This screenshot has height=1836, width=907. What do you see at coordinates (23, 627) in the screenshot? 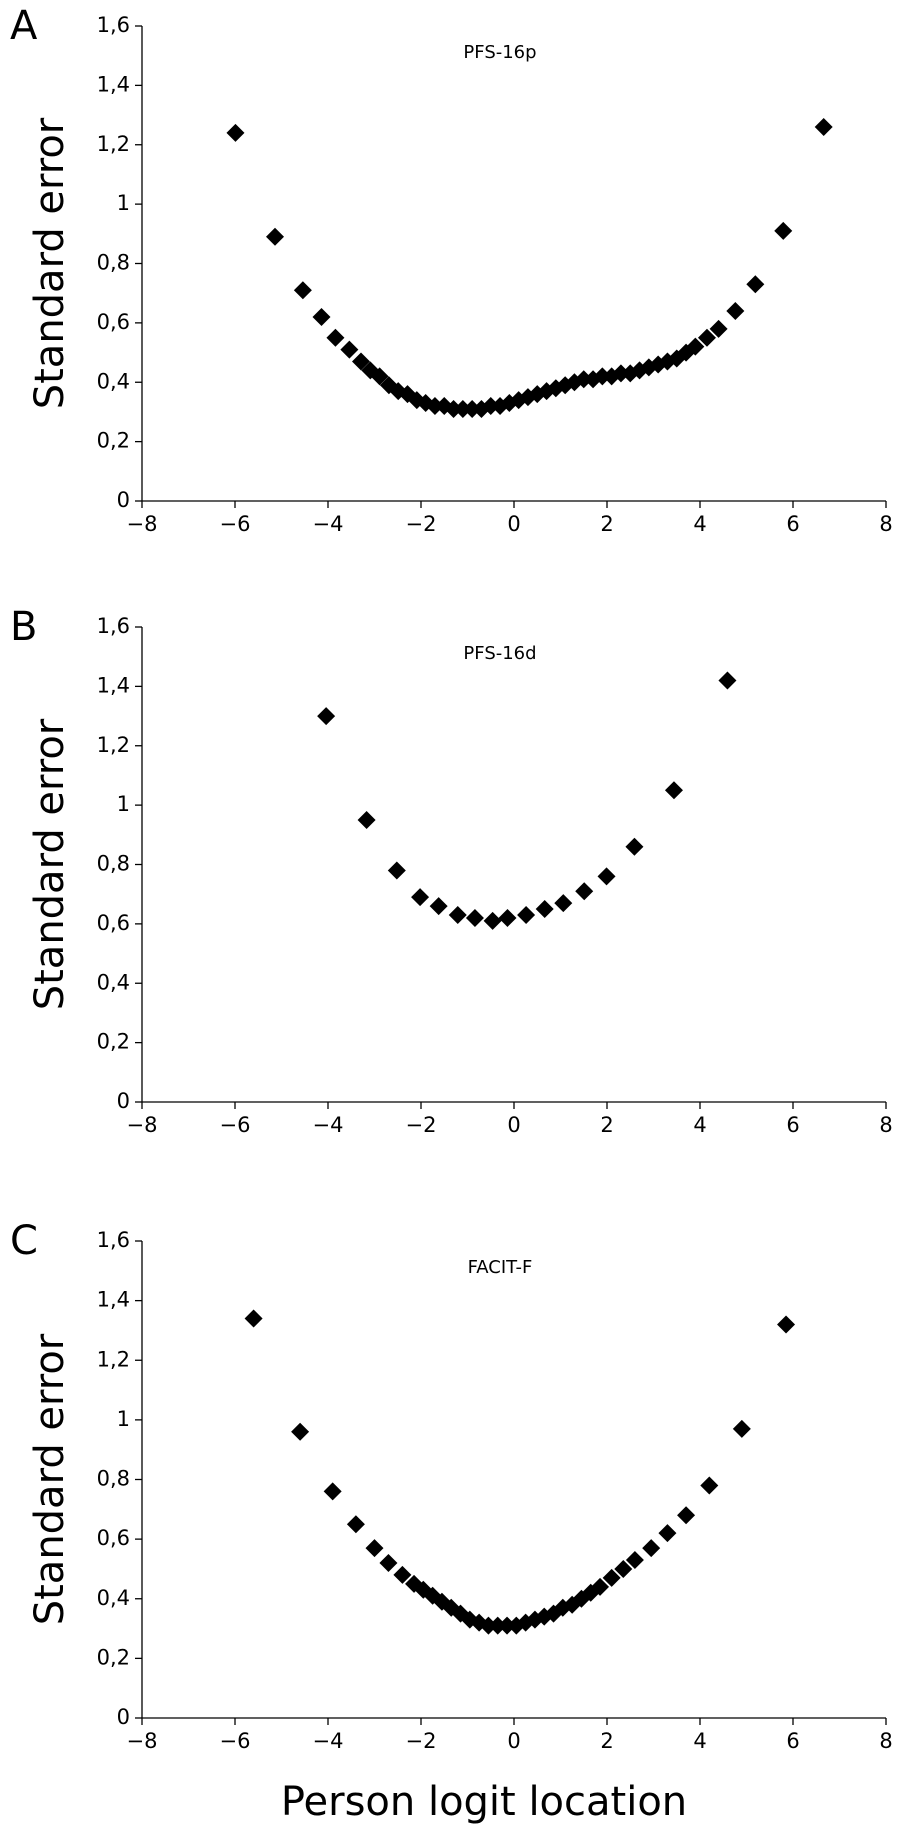
I see `panel-label: B` at bounding box center [23, 627].